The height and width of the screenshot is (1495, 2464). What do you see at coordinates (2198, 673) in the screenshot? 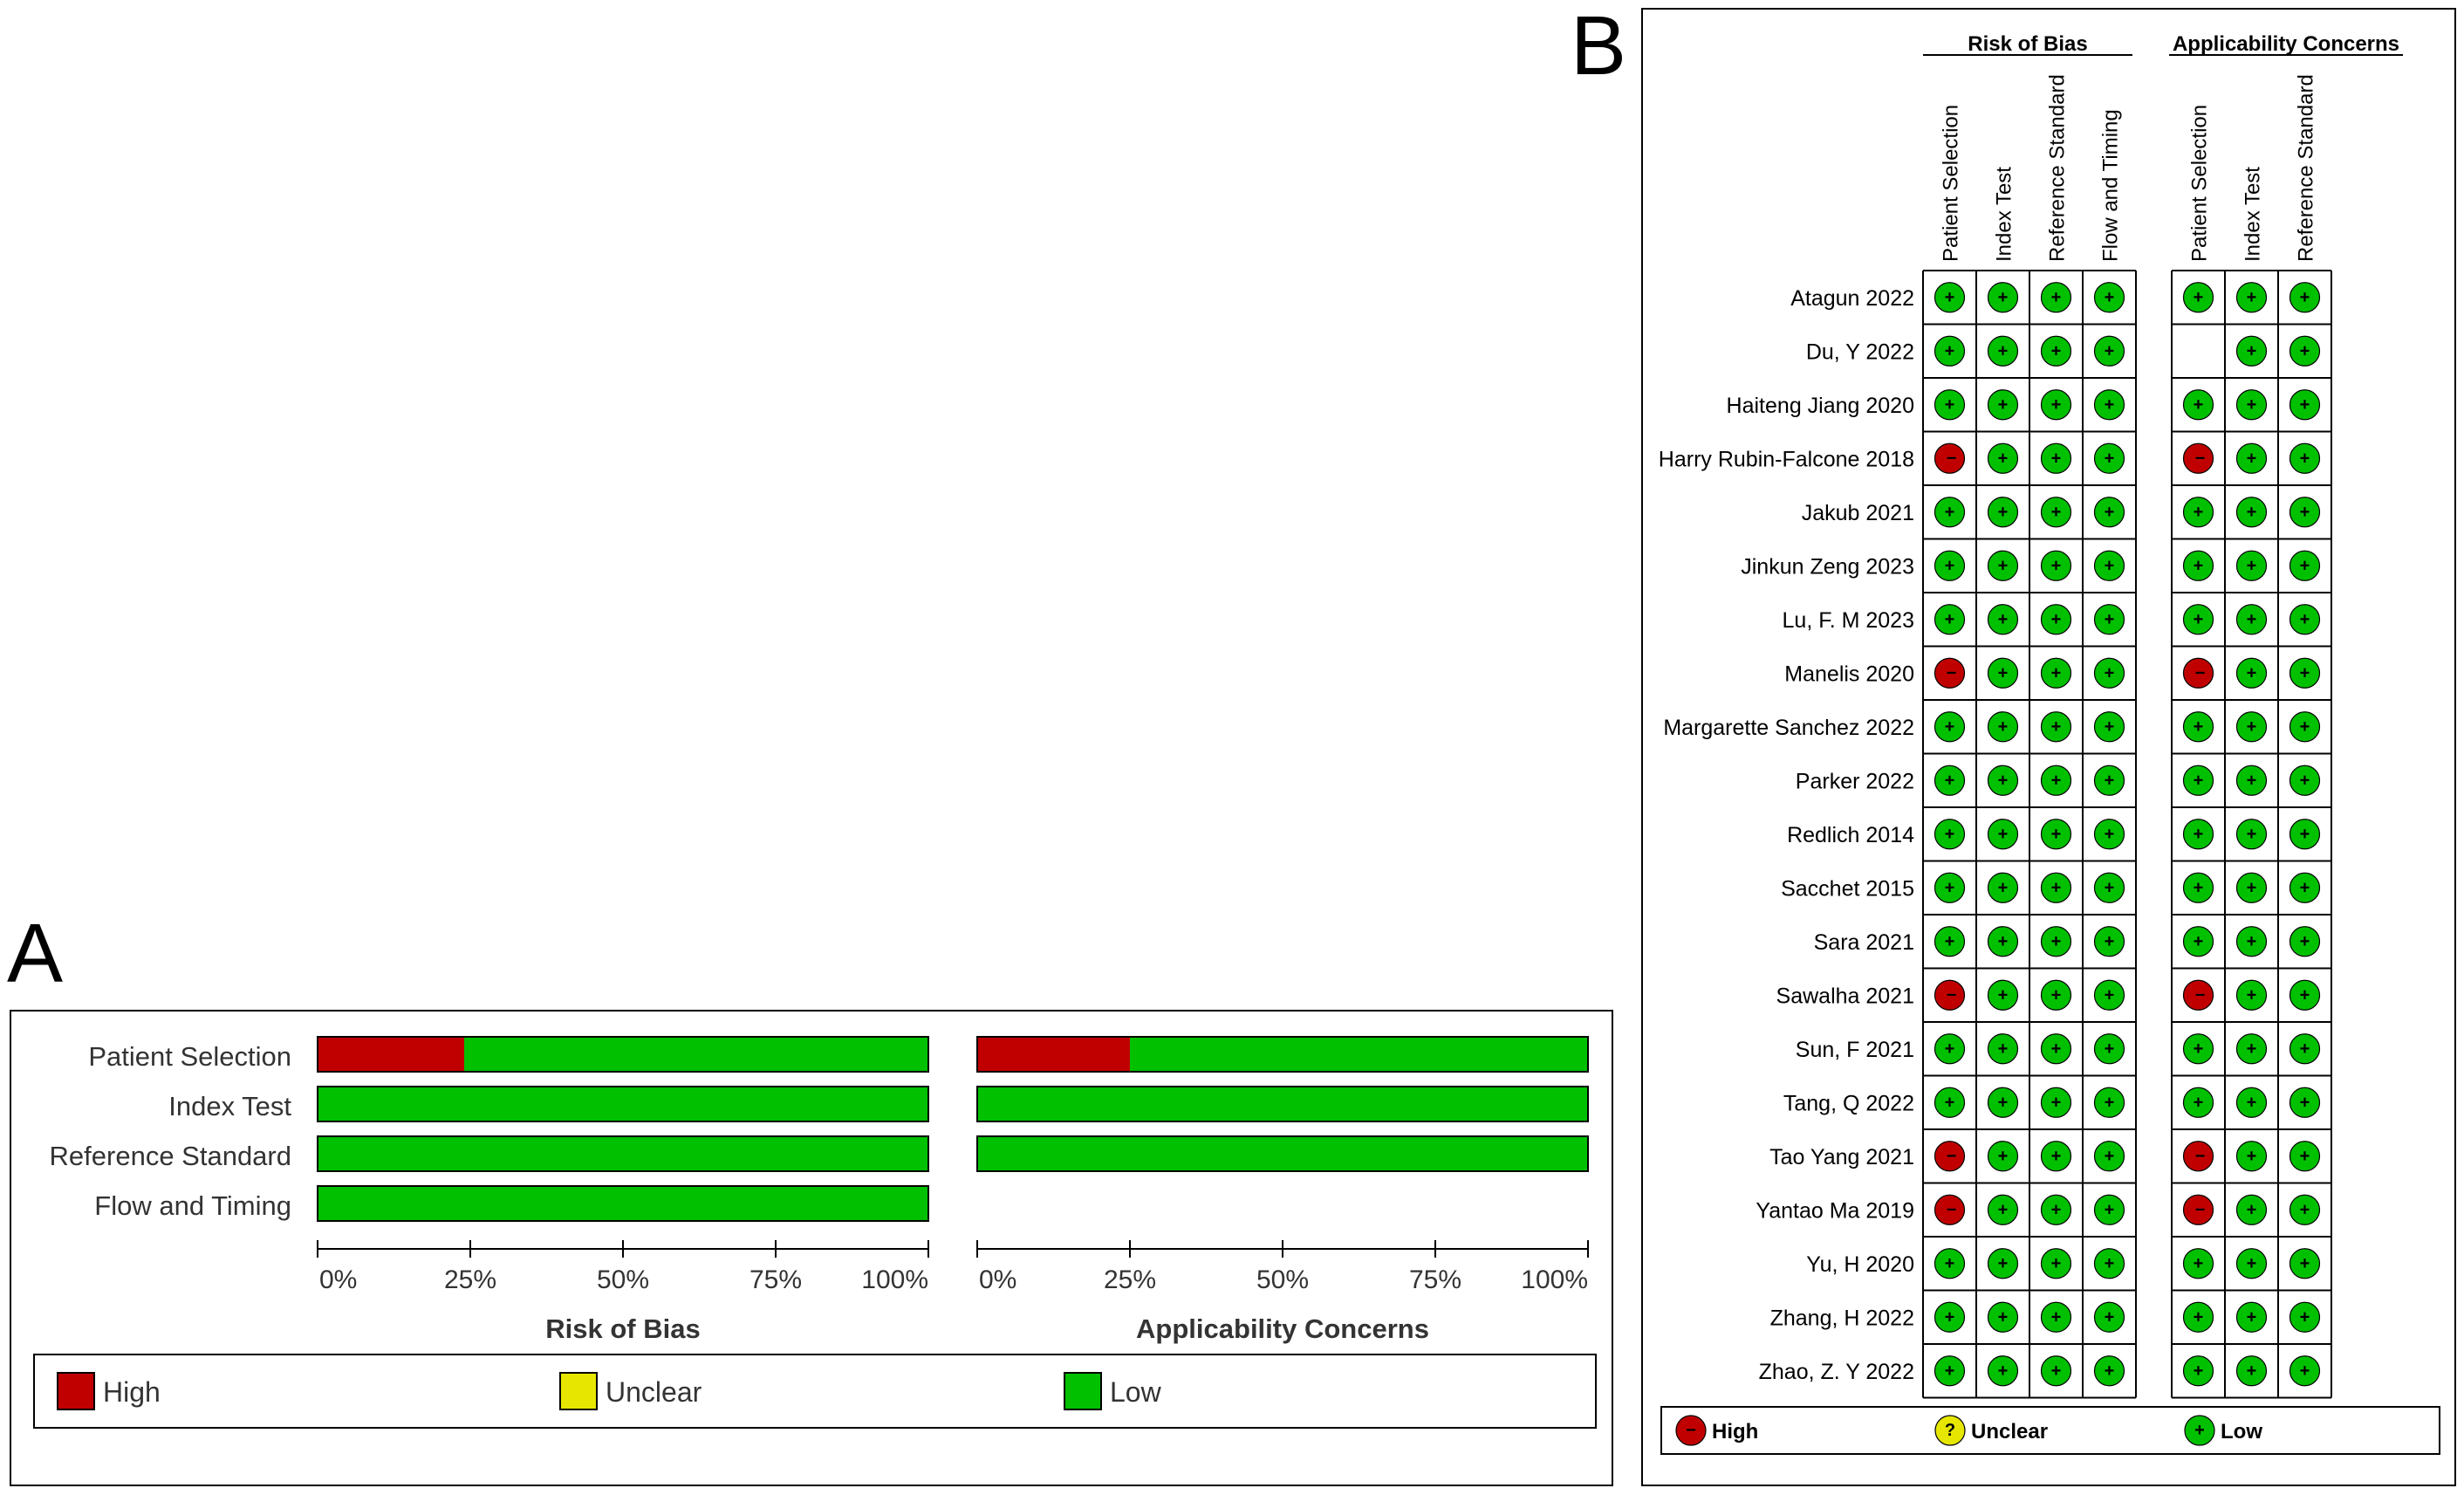
I see `rating-dot-high` at bounding box center [2198, 673].